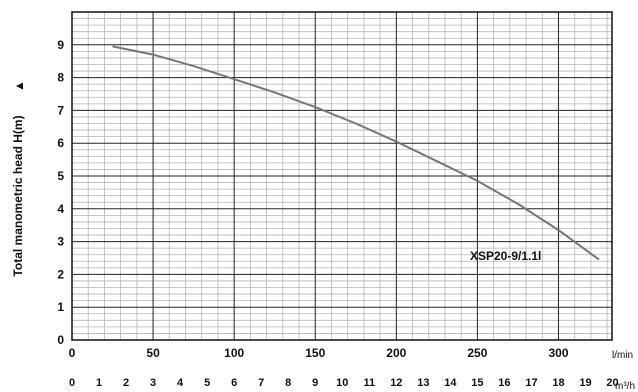 The image size is (638, 392). I want to click on x-tick-label: 250, so click(477, 353).